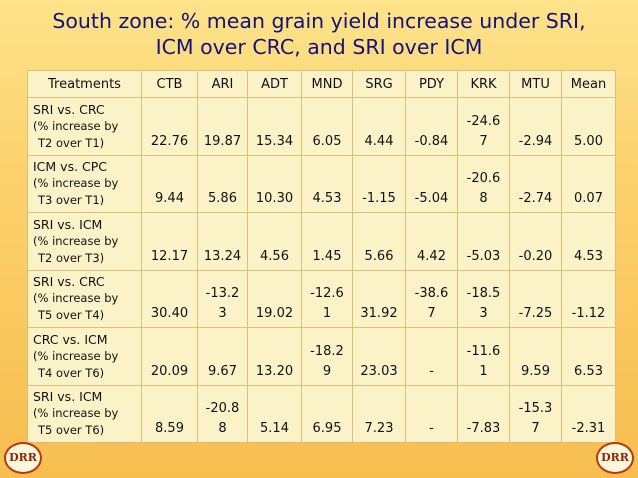  What do you see at coordinates (431, 183) in the screenshot?
I see `cell-pdy: -5.04` at bounding box center [431, 183].